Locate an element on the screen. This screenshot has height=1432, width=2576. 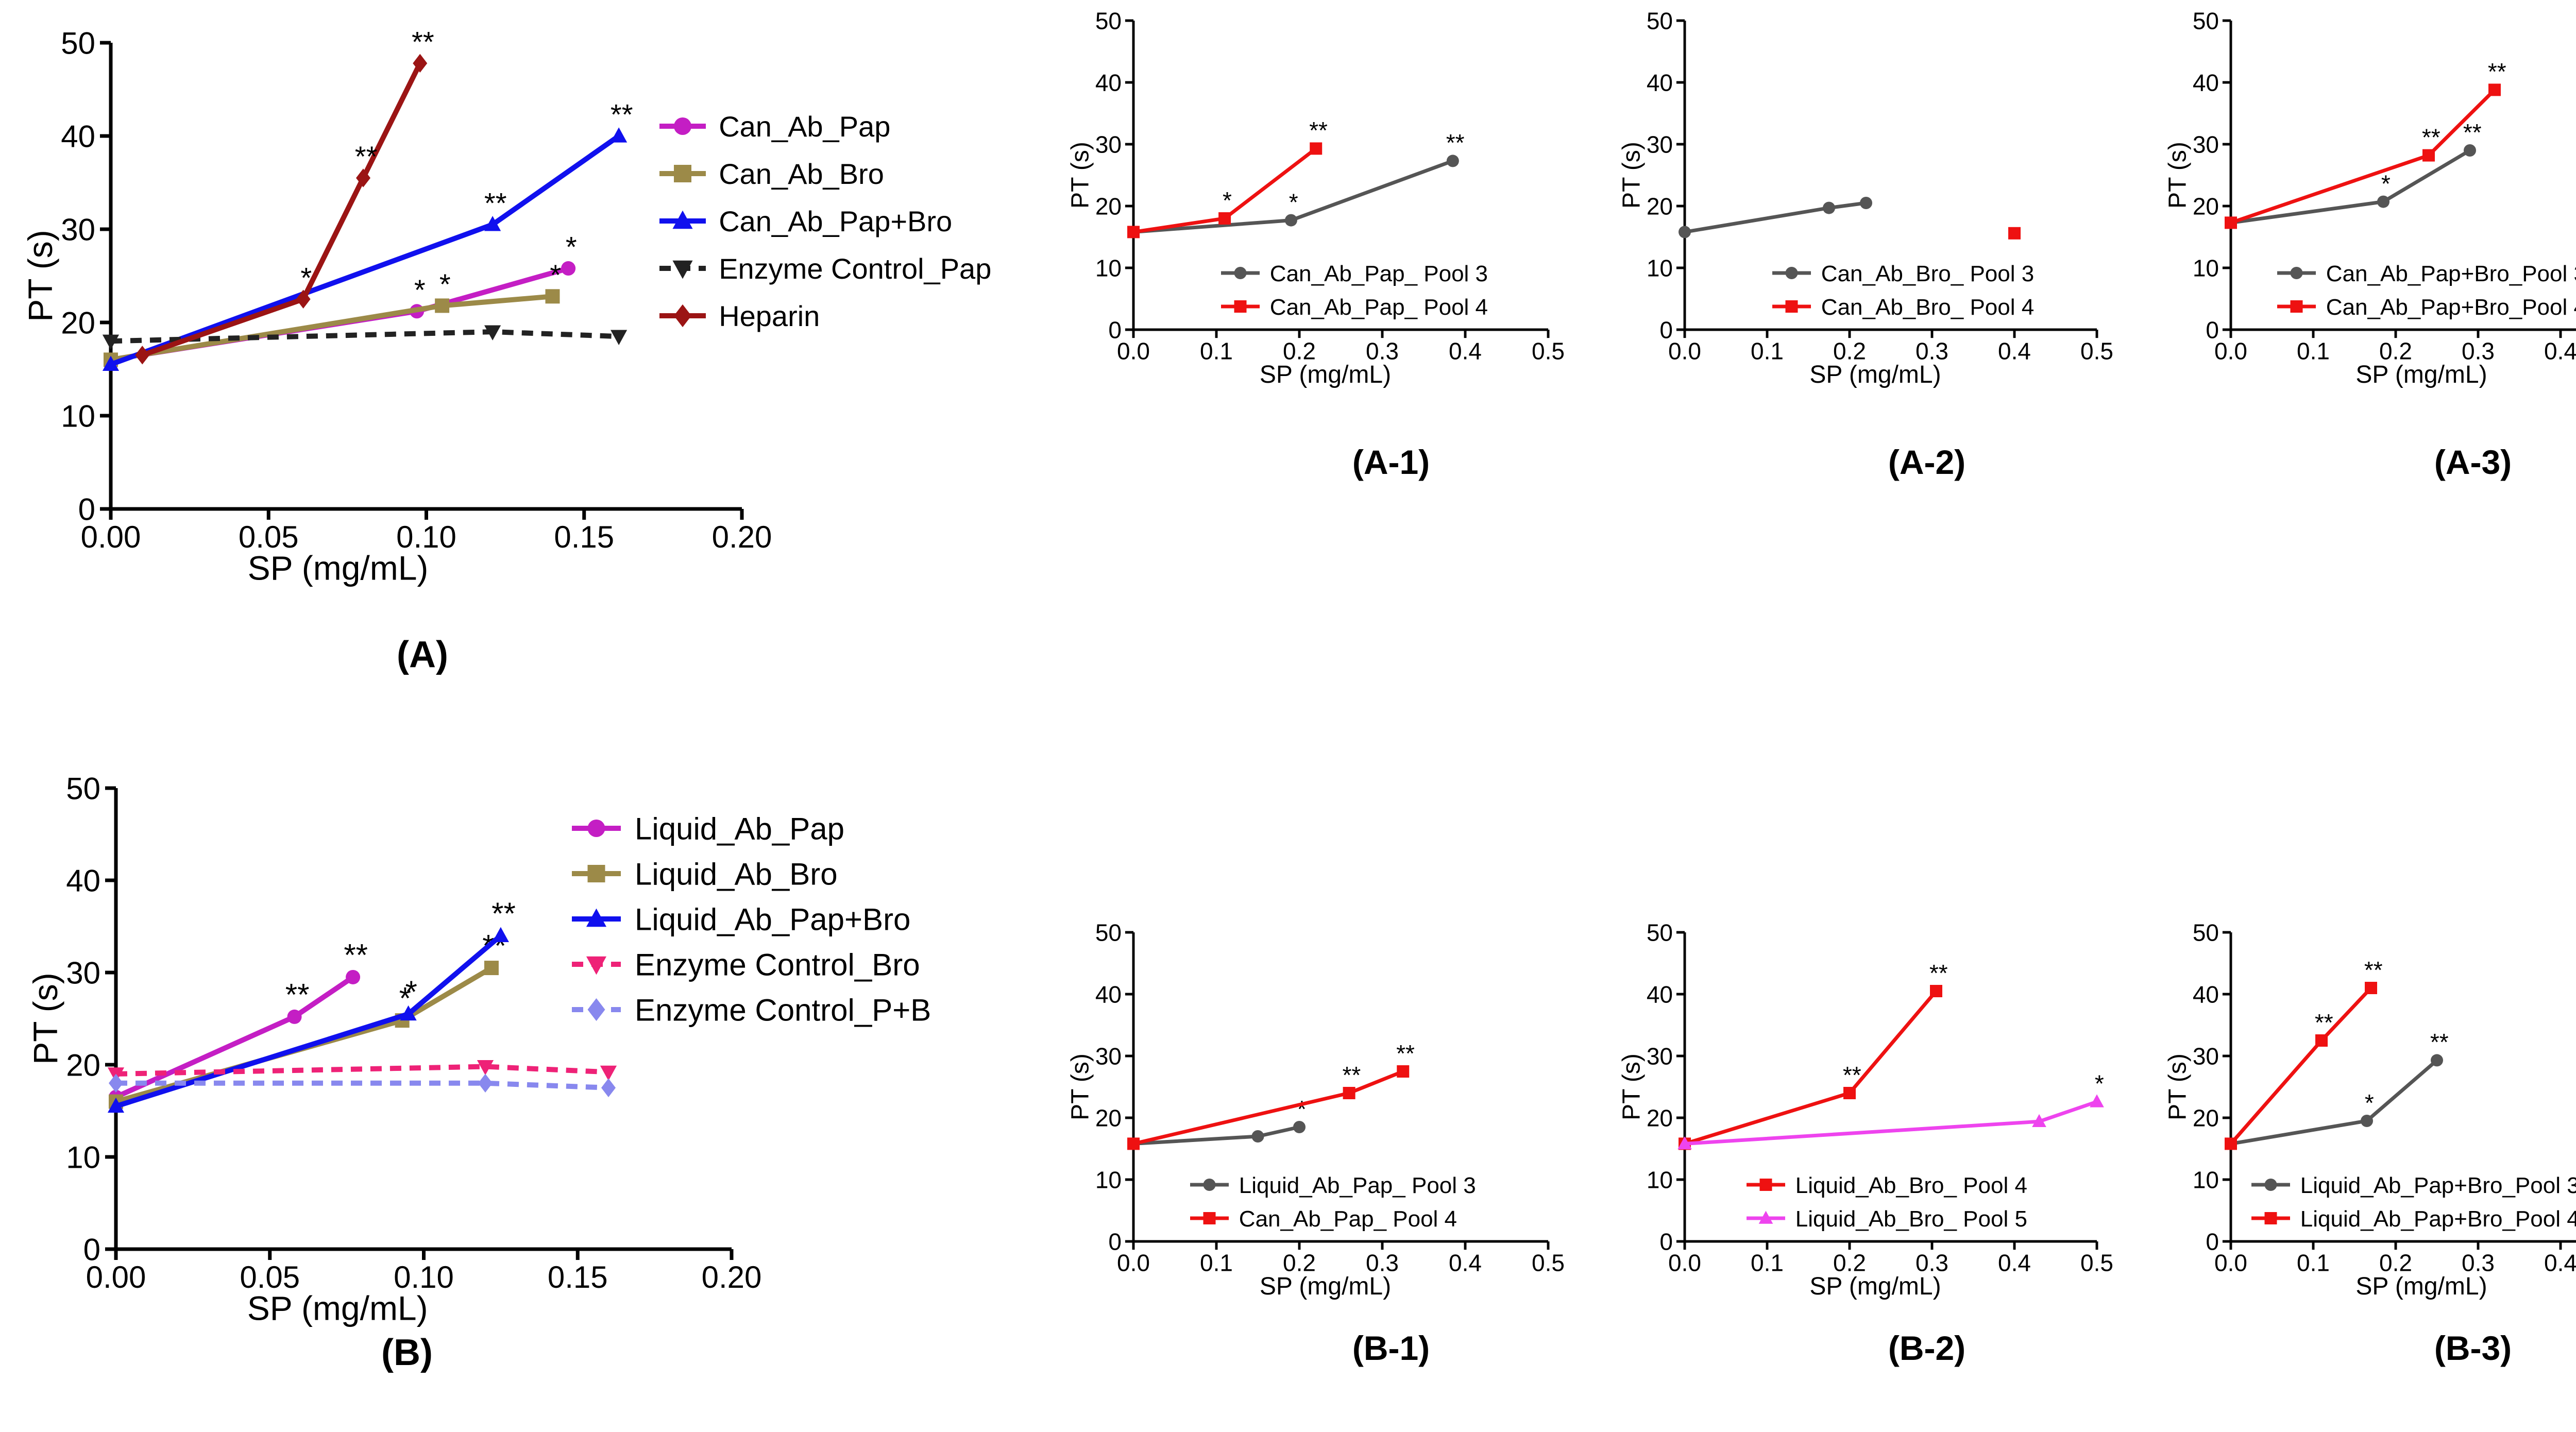
x-tick-label: 0.10 is located at coordinates (426, 537).